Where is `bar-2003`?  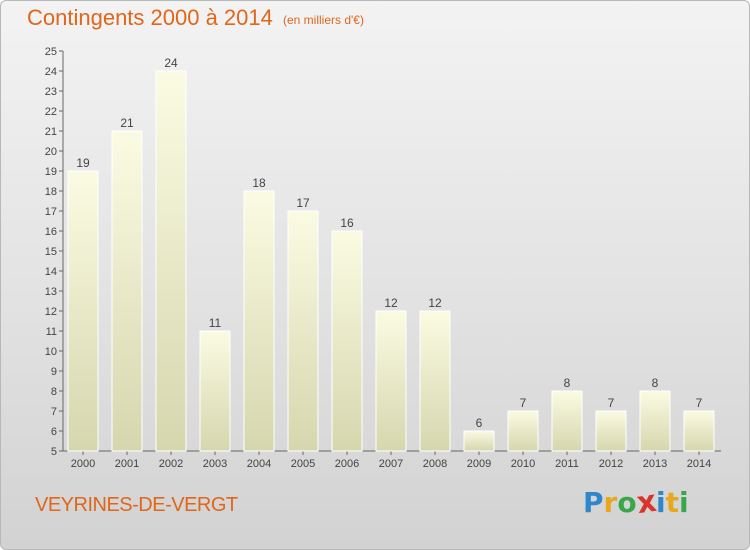
bar-2003 is located at coordinates (215, 391).